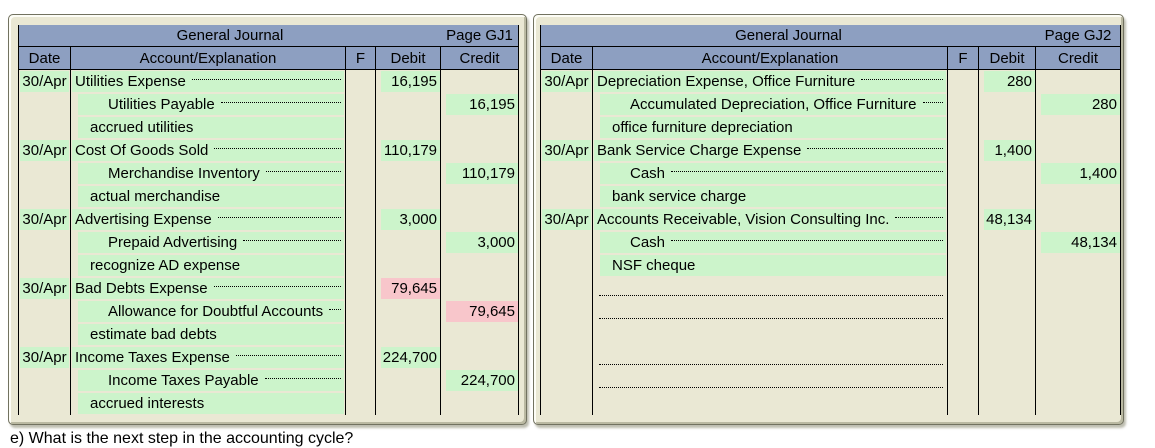 This screenshot has height=448, width=1155. I want to click on debit-cell: 224,700, so click(408, 357).